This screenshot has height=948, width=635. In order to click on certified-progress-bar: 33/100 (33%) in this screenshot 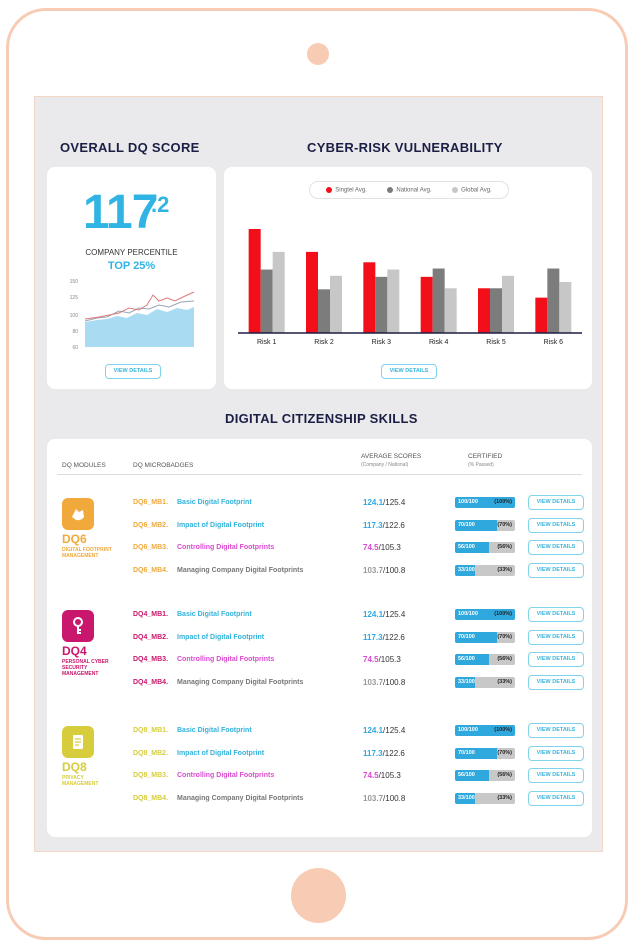, I will do `click(485, 570)`.